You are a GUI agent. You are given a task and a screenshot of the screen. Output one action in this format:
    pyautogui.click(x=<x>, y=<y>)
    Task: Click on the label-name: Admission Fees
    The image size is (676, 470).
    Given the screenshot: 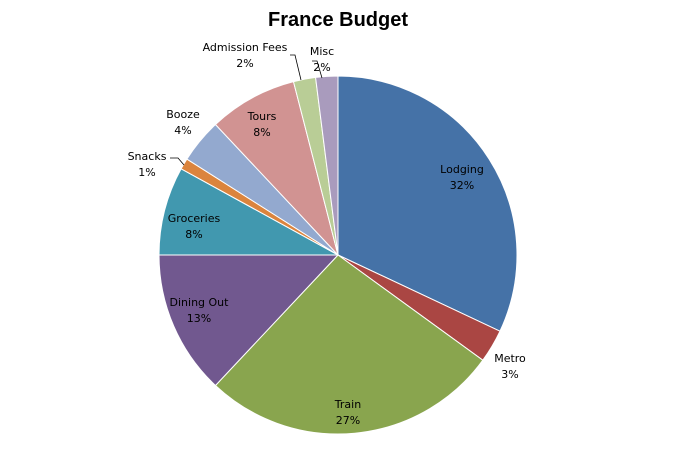 What is the action you would take?
    pyautogui.click(x=245, y=47)
    